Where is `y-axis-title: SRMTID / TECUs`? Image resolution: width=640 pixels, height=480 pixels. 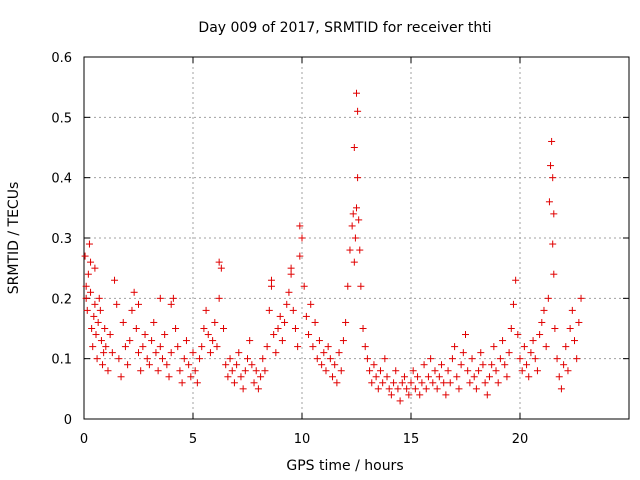
y-axis-title: SRMTID / TECUs is located at coordinates (14, 238).